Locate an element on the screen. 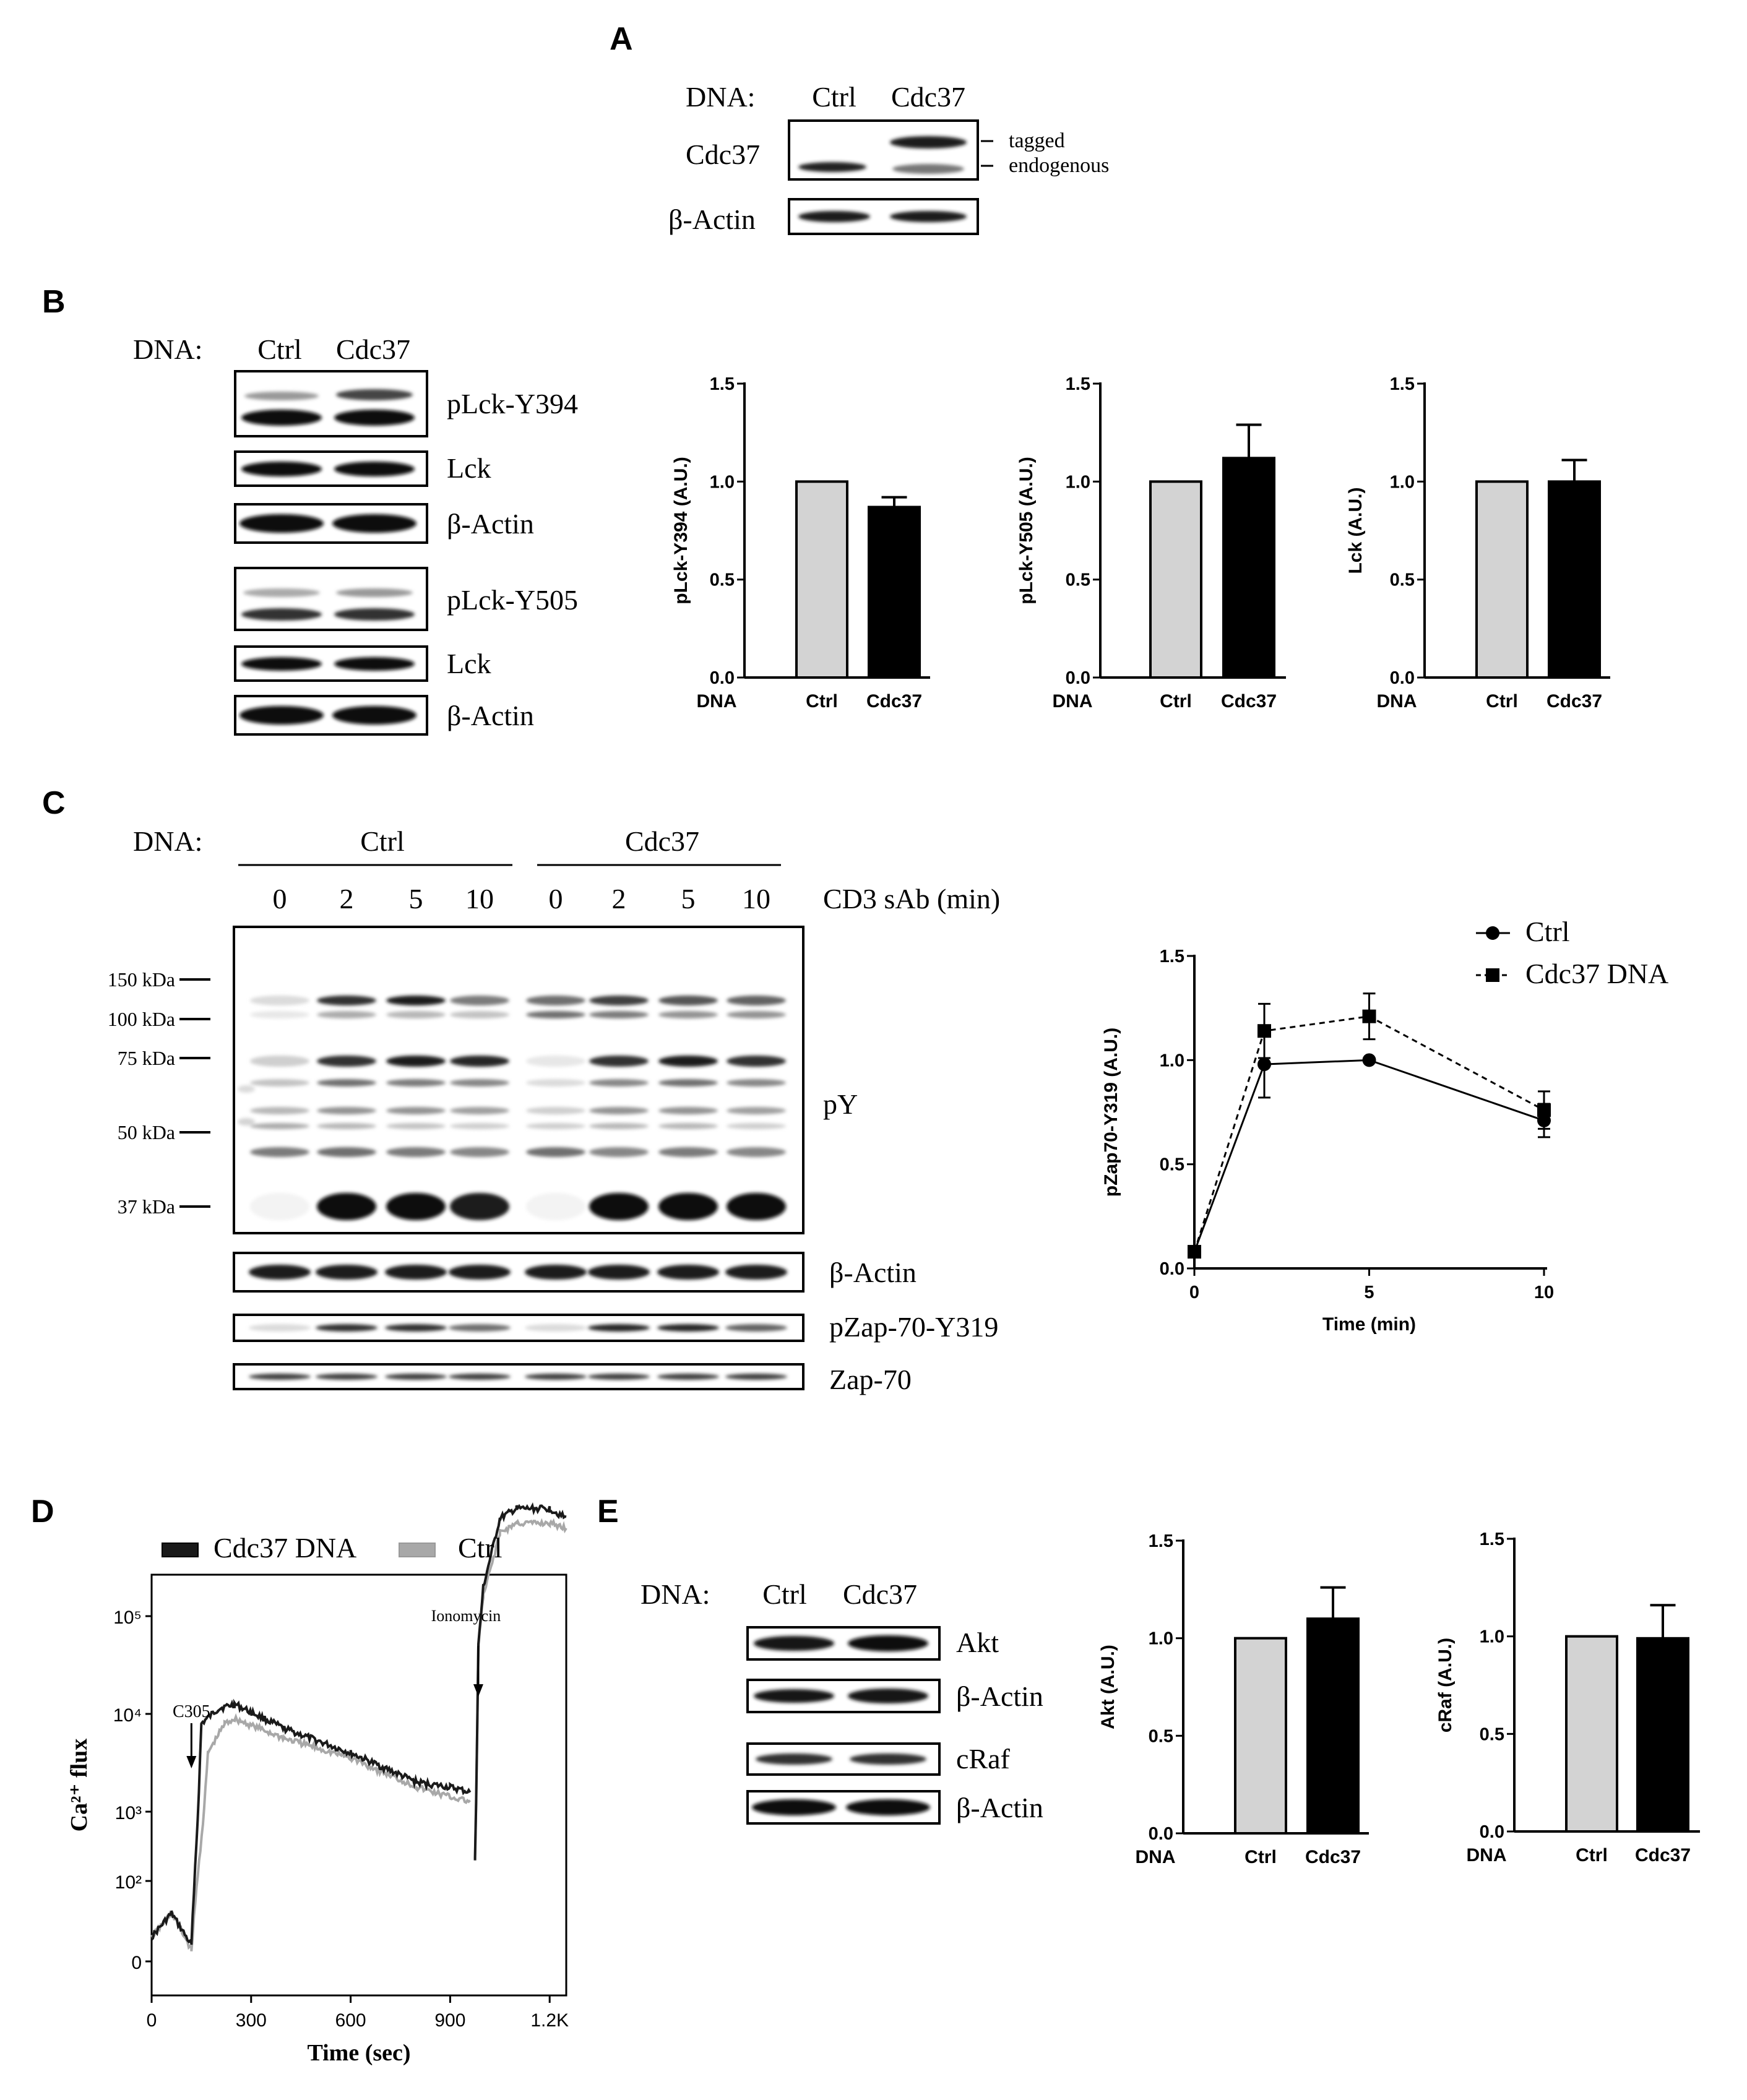 The image size is (1747, 2100). dna-label: DNA: is located at coordinates (720, 97).